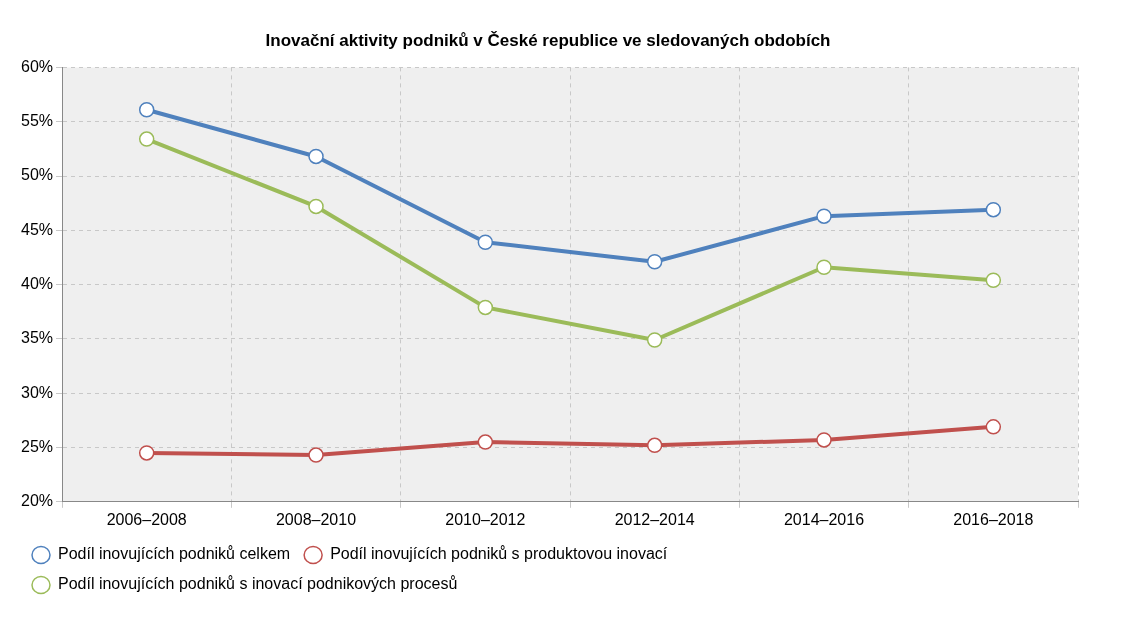  I want to click on y-tick-label: 25%, so click(37, 446).